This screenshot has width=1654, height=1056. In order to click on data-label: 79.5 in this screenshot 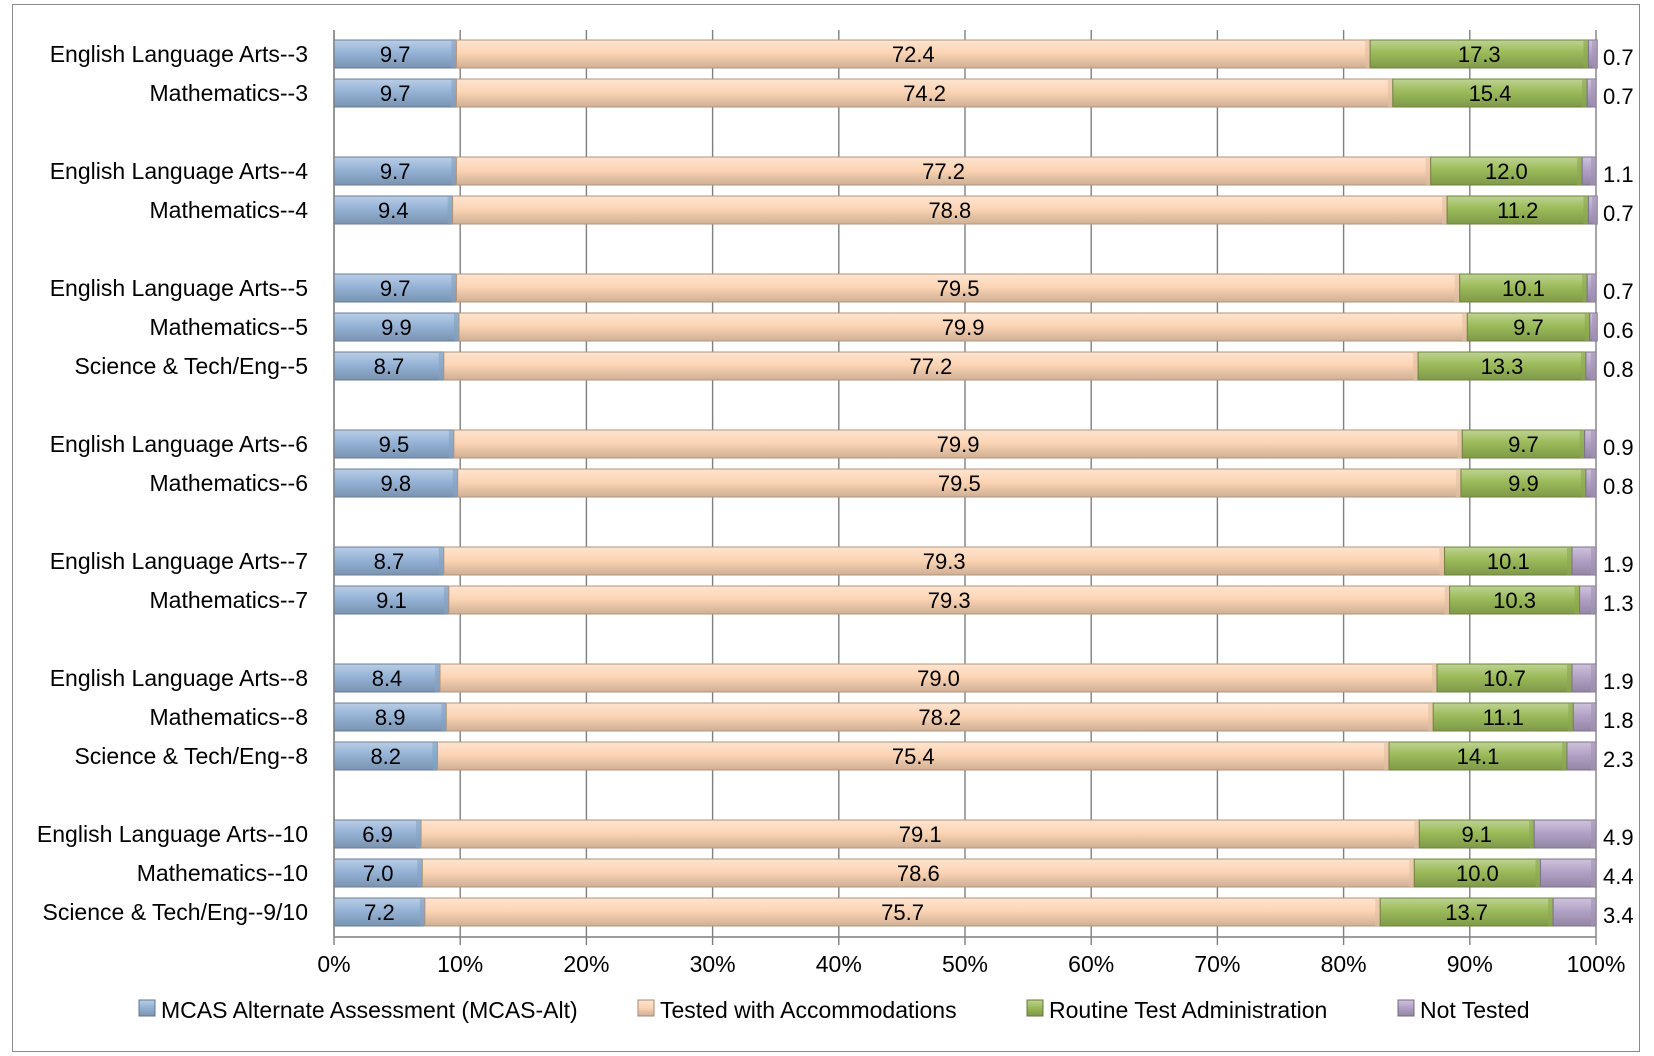, I will do `click(958, 288)`.